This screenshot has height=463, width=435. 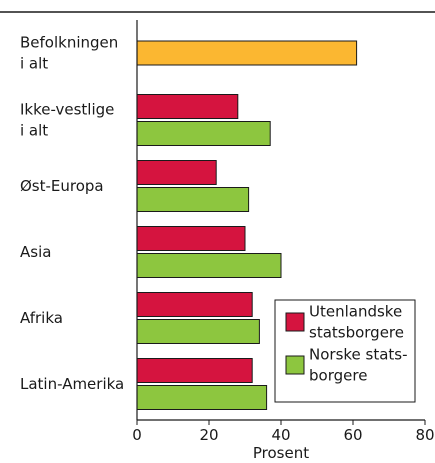 I want to click on x-axis-label: Prosent, so click(x=281, y=453).